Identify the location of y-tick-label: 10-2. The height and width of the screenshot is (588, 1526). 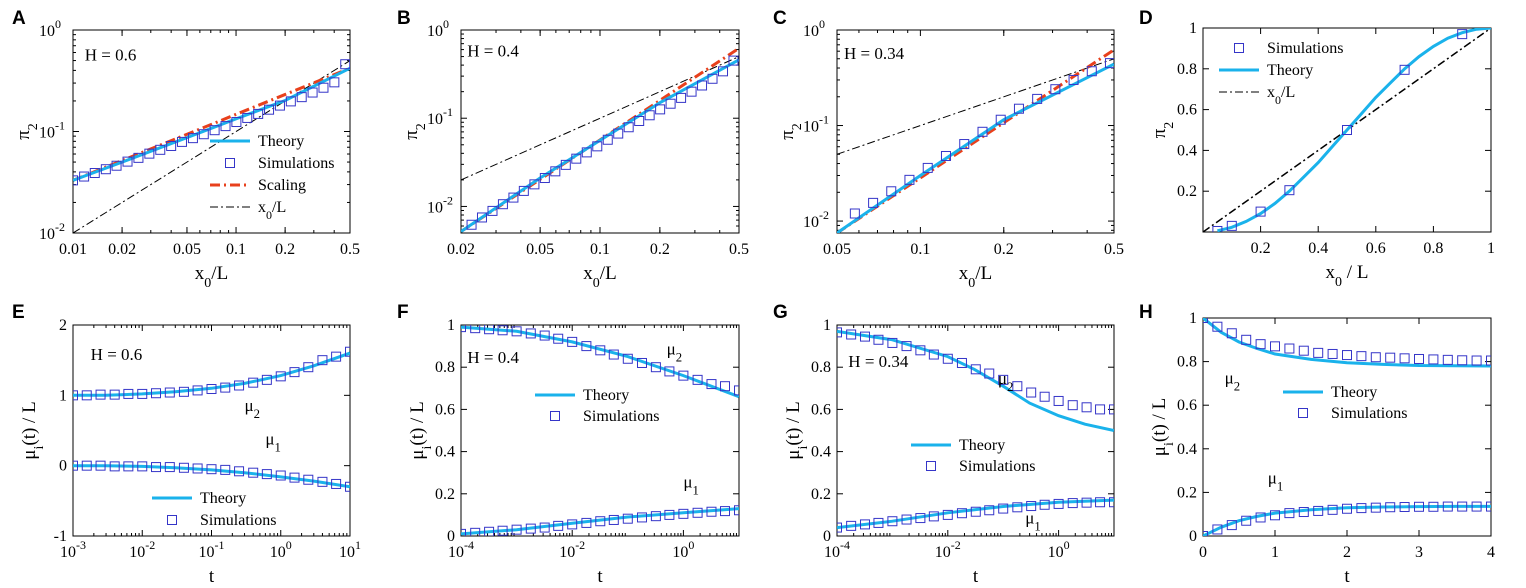
(816, 219).